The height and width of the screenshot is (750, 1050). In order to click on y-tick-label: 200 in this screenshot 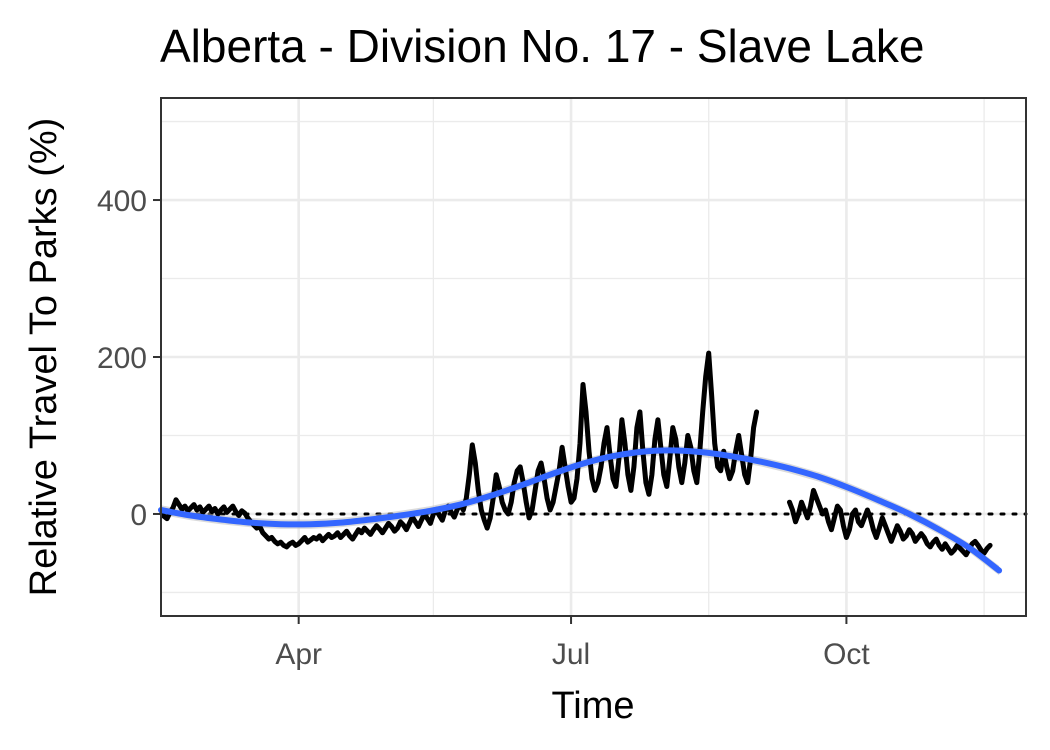, I will do `click(122, 358)`.